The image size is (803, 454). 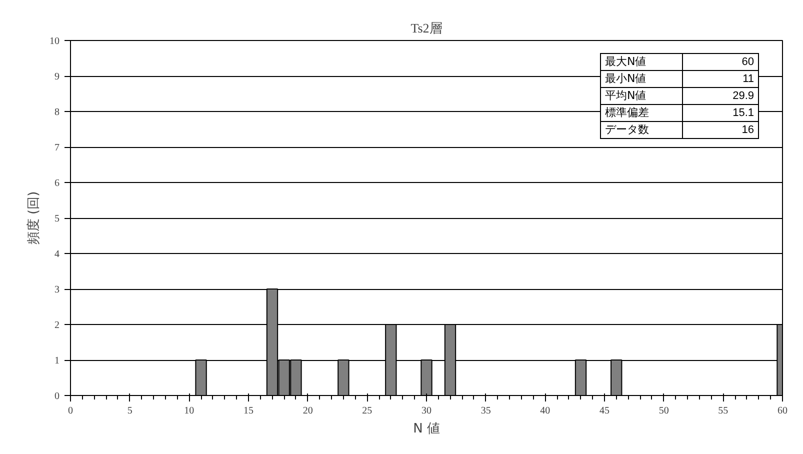 What do you see at coordinates (720, 113) in the screenshot?
I see `annotation: 15.1` at bounding box center [720, 113].